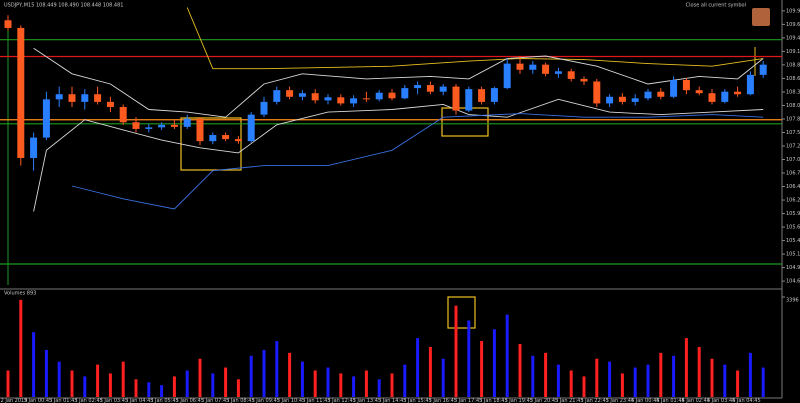 This screenshot has width=800, height=403. Describe the element at coordinates (190, 400) in the screenshot. I see `x-tick-label: 3 Jan 06:45` at that location.